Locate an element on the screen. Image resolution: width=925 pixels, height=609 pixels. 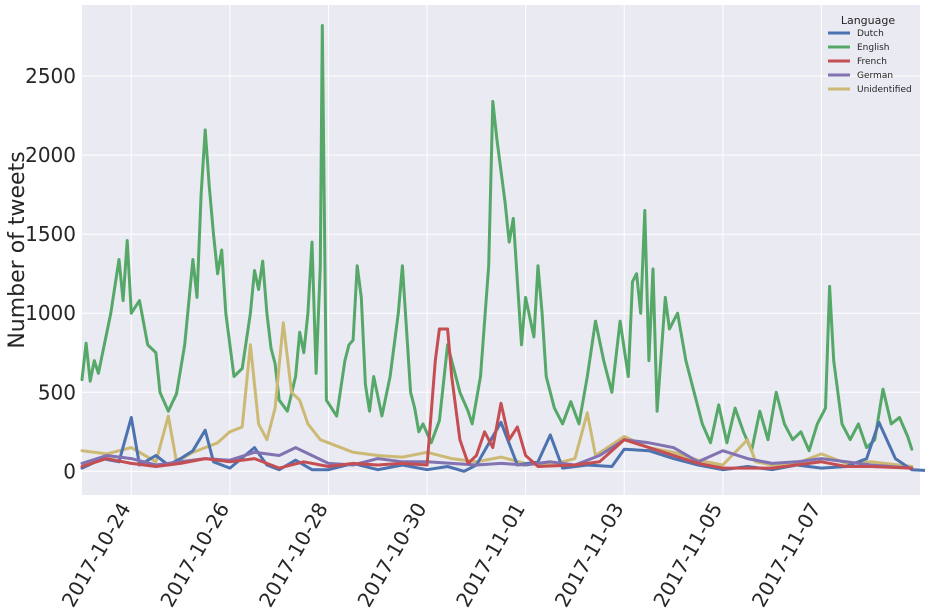
legend-label-french: French is located at coordinates (872, 62).